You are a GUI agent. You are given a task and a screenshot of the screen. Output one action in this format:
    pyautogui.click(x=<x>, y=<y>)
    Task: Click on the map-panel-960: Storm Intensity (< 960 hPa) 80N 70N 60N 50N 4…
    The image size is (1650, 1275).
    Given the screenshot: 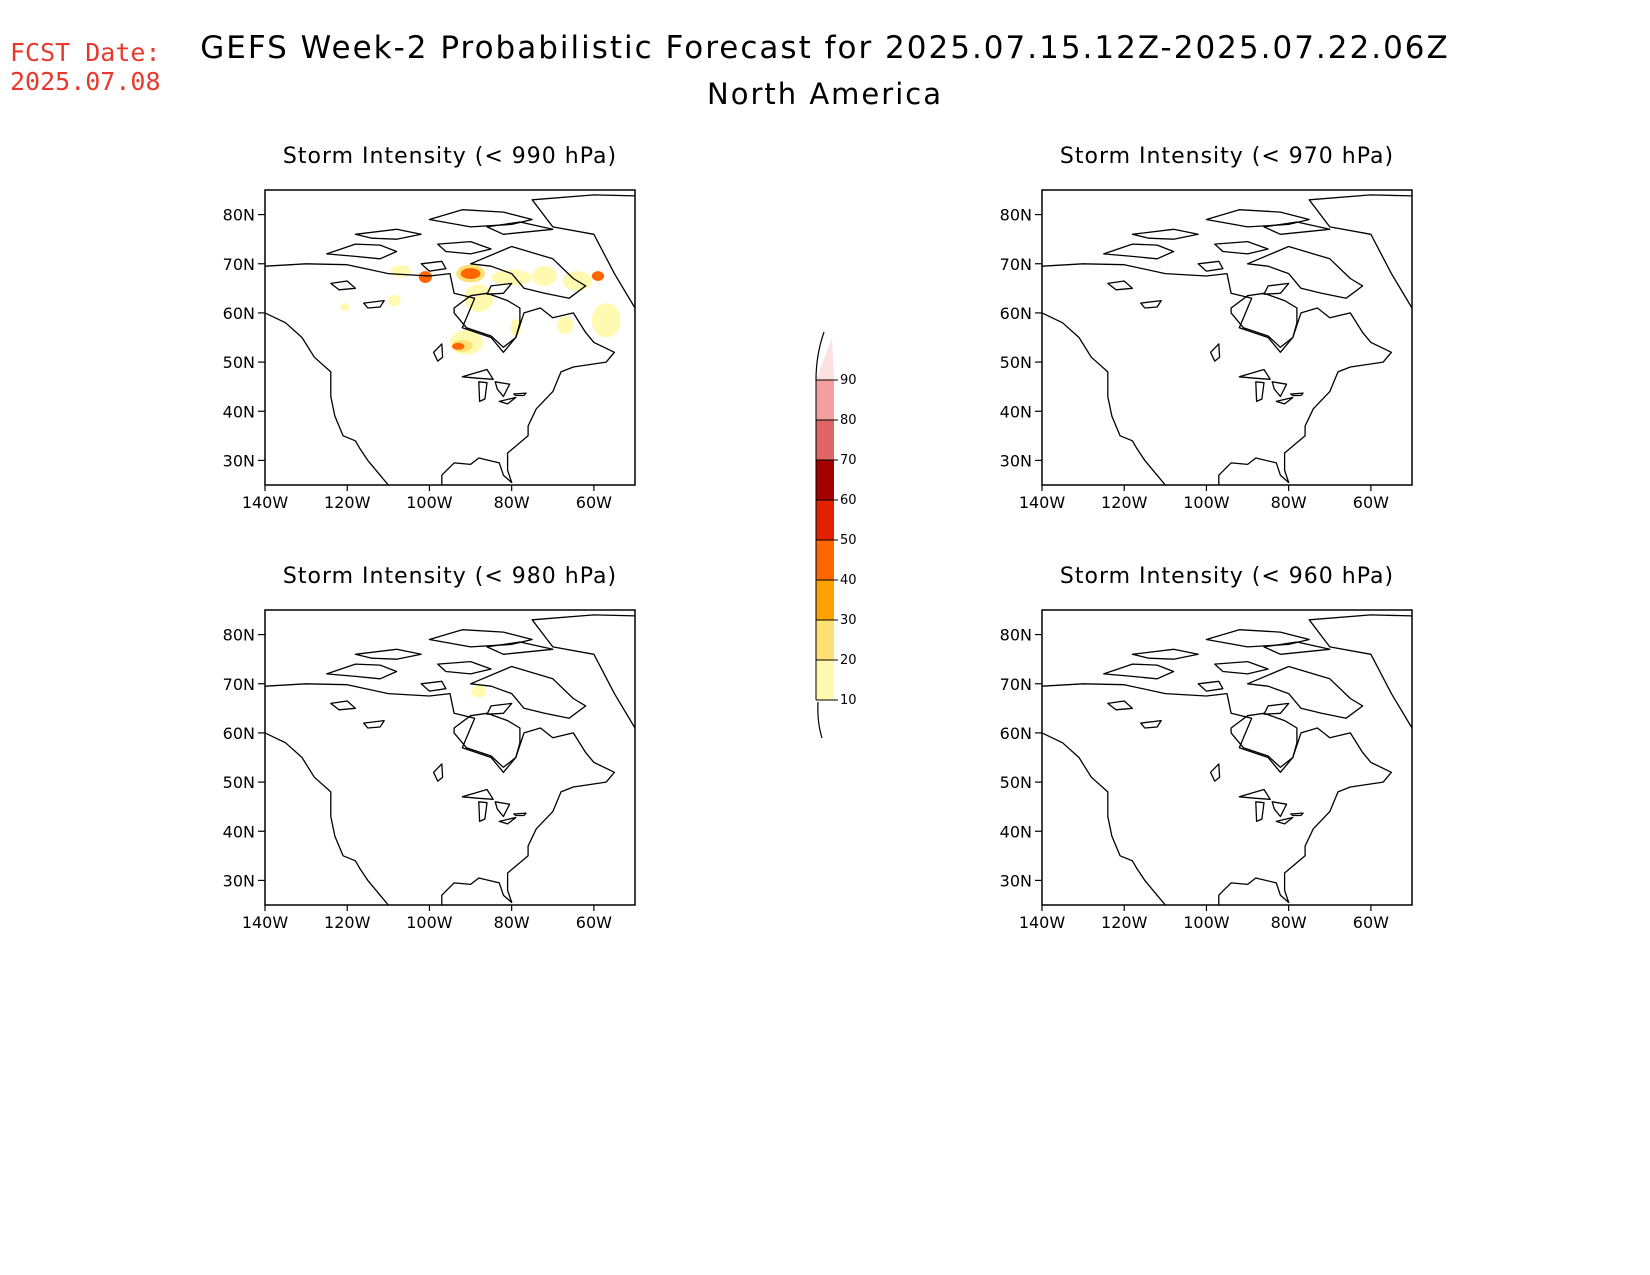 What is the action you would take?
    pyautogui.click(x=1206, y=748)
    